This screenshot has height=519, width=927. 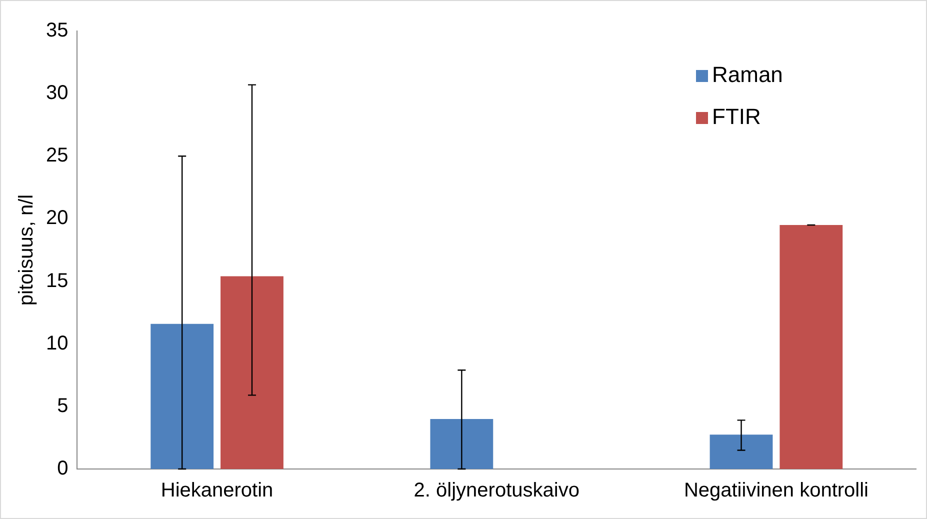 What do you see at coordinates (27, 250) in the screenshot?
I see `y-axis-title: pitoisuus, n/l` at bounding box center [27, 250].